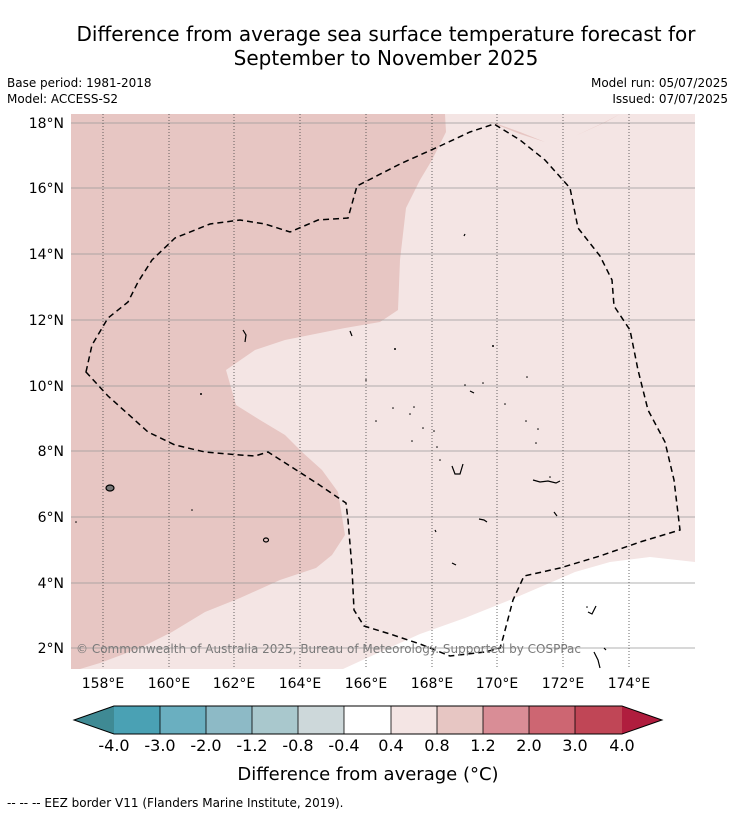  What do you see at coordinates (51, 452) in the screenshot?
I see `lat-label-8: 8°N` at bounding box center [51, 452].